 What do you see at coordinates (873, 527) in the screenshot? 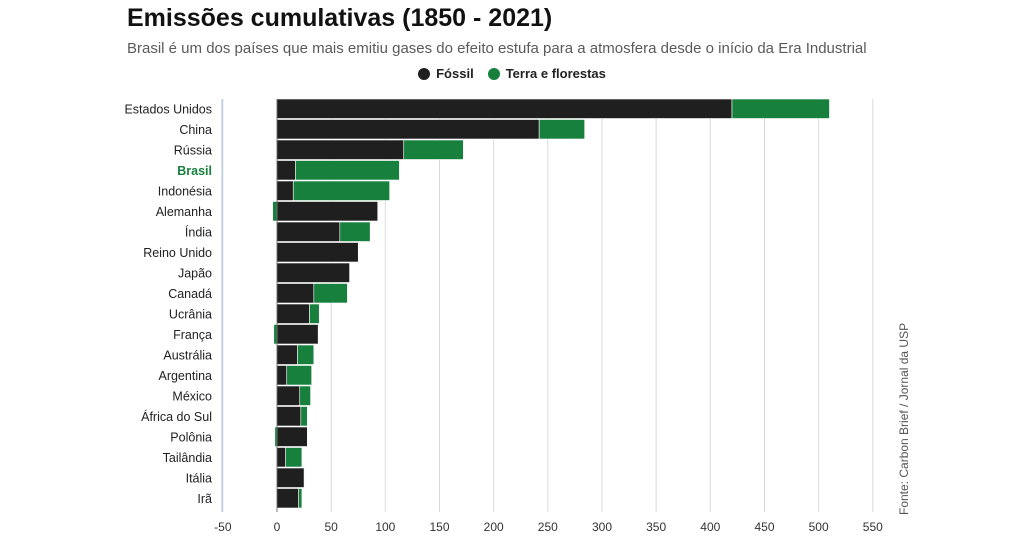
I see `x-tick-label: 550` at bounding box center [873, 527].